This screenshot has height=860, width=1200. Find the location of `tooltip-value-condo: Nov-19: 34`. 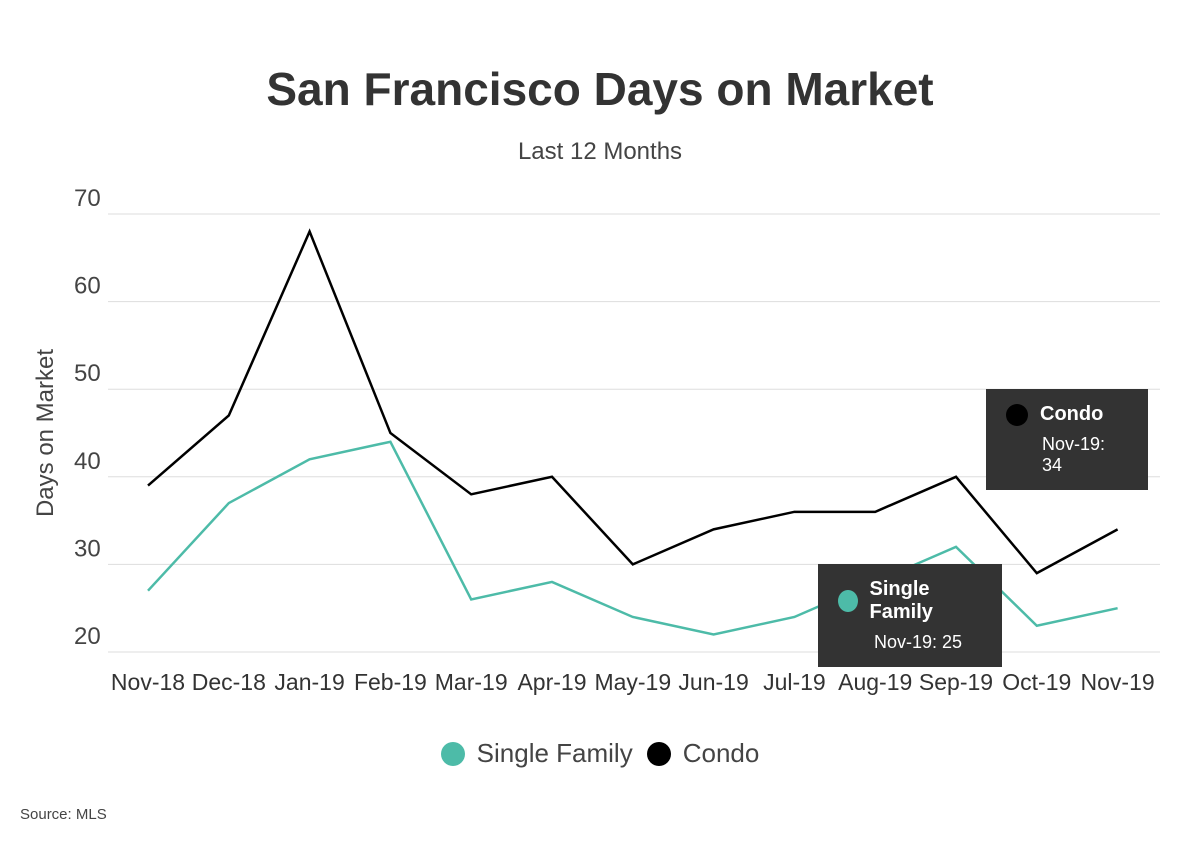

tooltip-value-condo: Nov-19: 34 is located at coordinates (1074, 454).